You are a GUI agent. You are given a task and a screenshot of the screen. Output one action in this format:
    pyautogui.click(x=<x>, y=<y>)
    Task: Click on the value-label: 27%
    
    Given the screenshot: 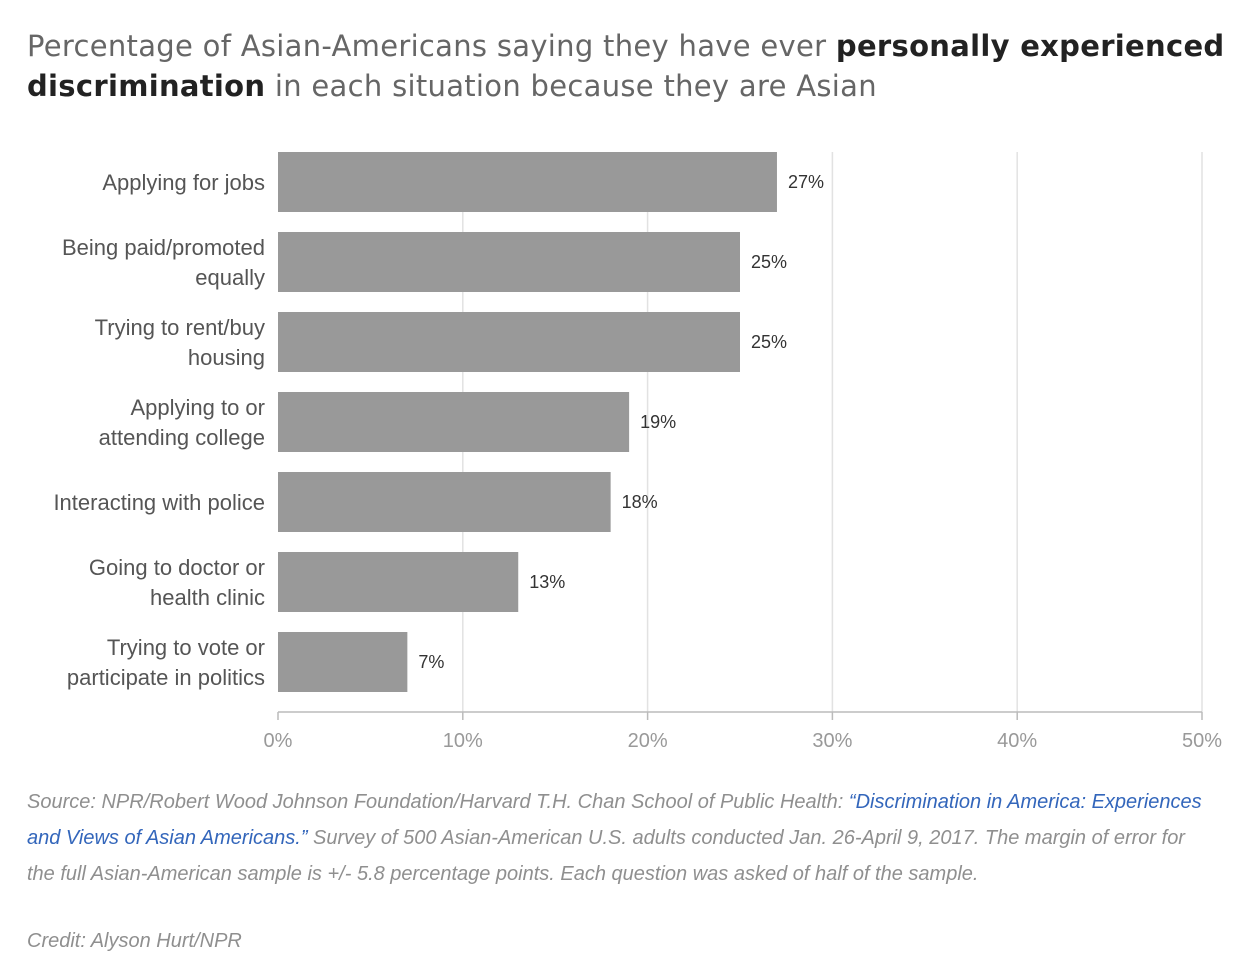 What is the action you would take?
    pyautogui.click(x=806, y=182)
    